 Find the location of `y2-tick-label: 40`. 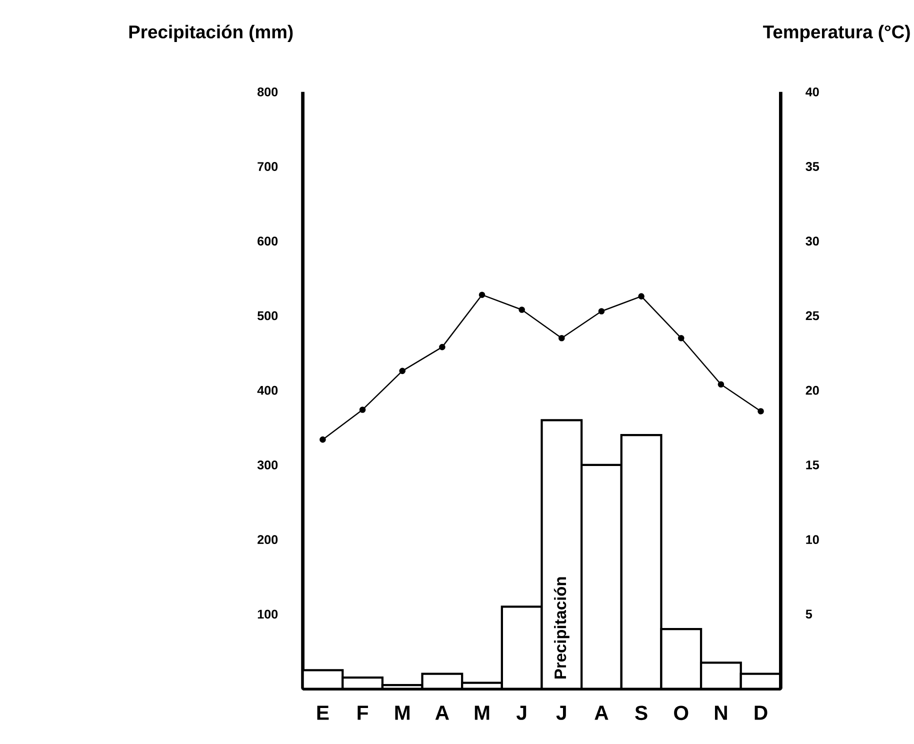

y2-tick-label: 40 is located at coordinates (812, 91).